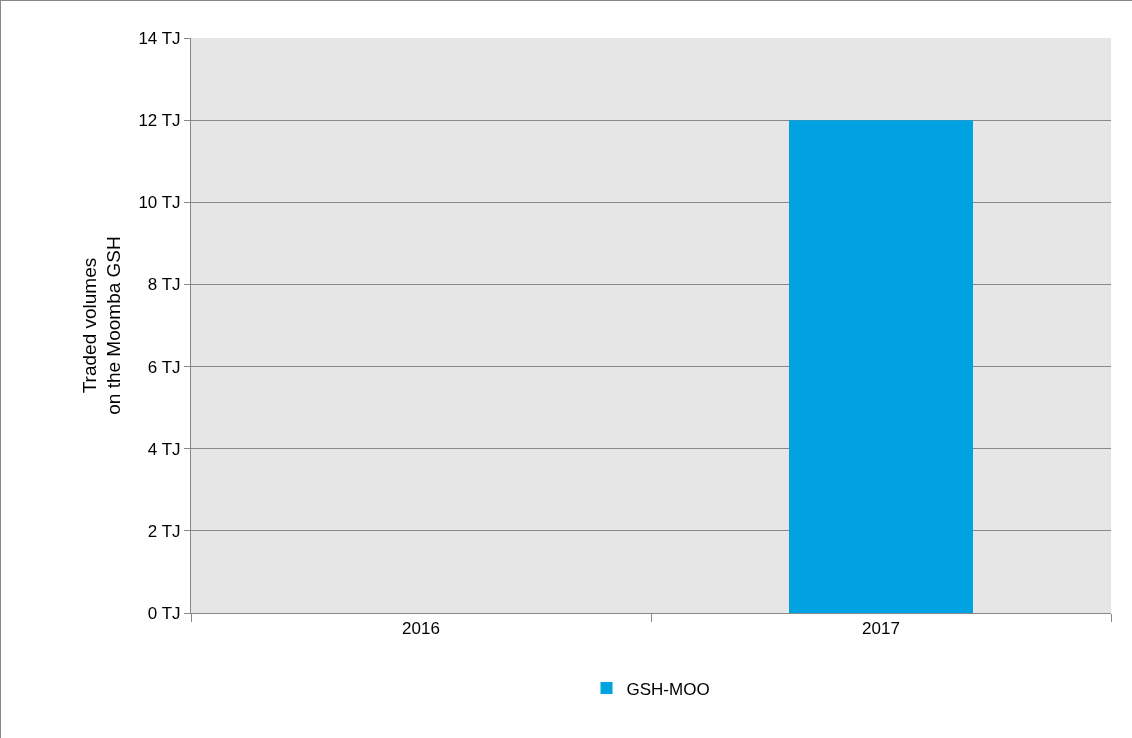 The height and width of the screenshot is (738, 1132). Describe the element at coordinates (159, 203) in the screenshot. I see `y-tick-label: 10 TJ` at that location.